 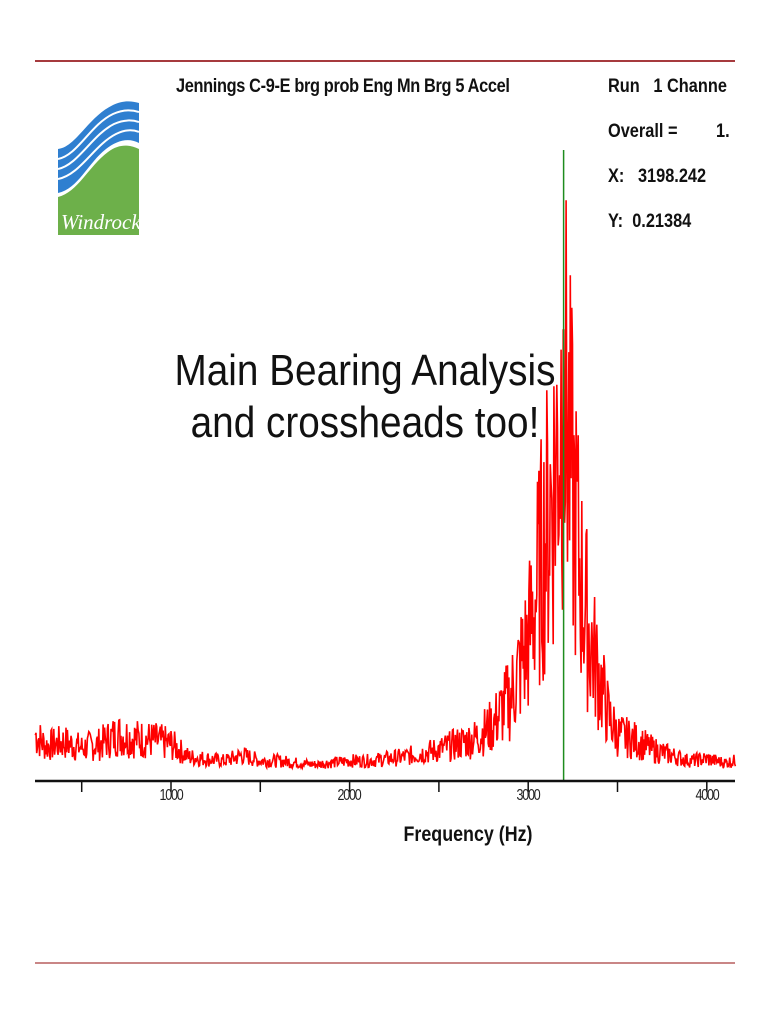 I want to click on overall-label: Overall =, so click(x=643, y=131).